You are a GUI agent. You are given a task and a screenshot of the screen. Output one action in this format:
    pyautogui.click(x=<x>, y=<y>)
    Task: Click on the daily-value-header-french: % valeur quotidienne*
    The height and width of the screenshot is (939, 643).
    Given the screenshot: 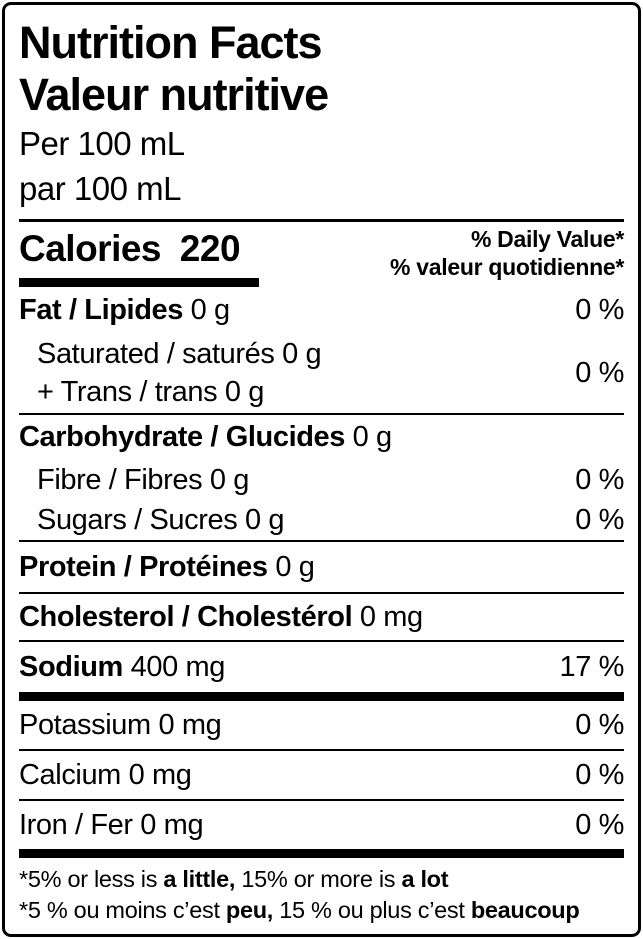 What is the action you would take?
    pyautogui.click(x=507, y=267)
    